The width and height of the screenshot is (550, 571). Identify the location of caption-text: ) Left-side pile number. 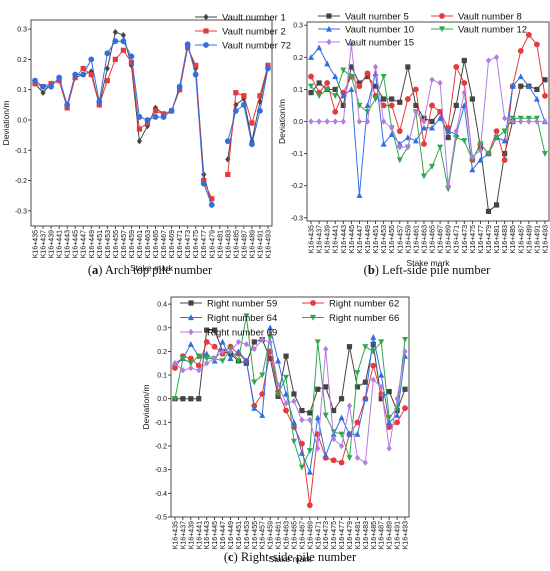
(433, 270).